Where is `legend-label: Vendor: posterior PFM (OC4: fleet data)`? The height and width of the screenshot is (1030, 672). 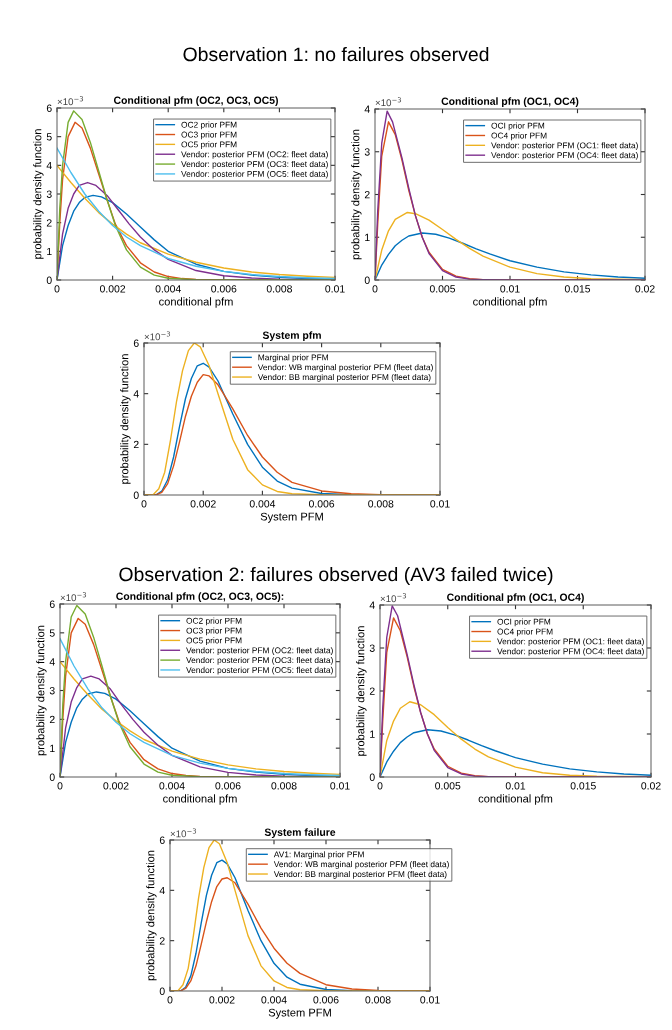 legend-label: Vendor: posterior PFM (OC4: fleet data) is located at coordinates (564, 156).